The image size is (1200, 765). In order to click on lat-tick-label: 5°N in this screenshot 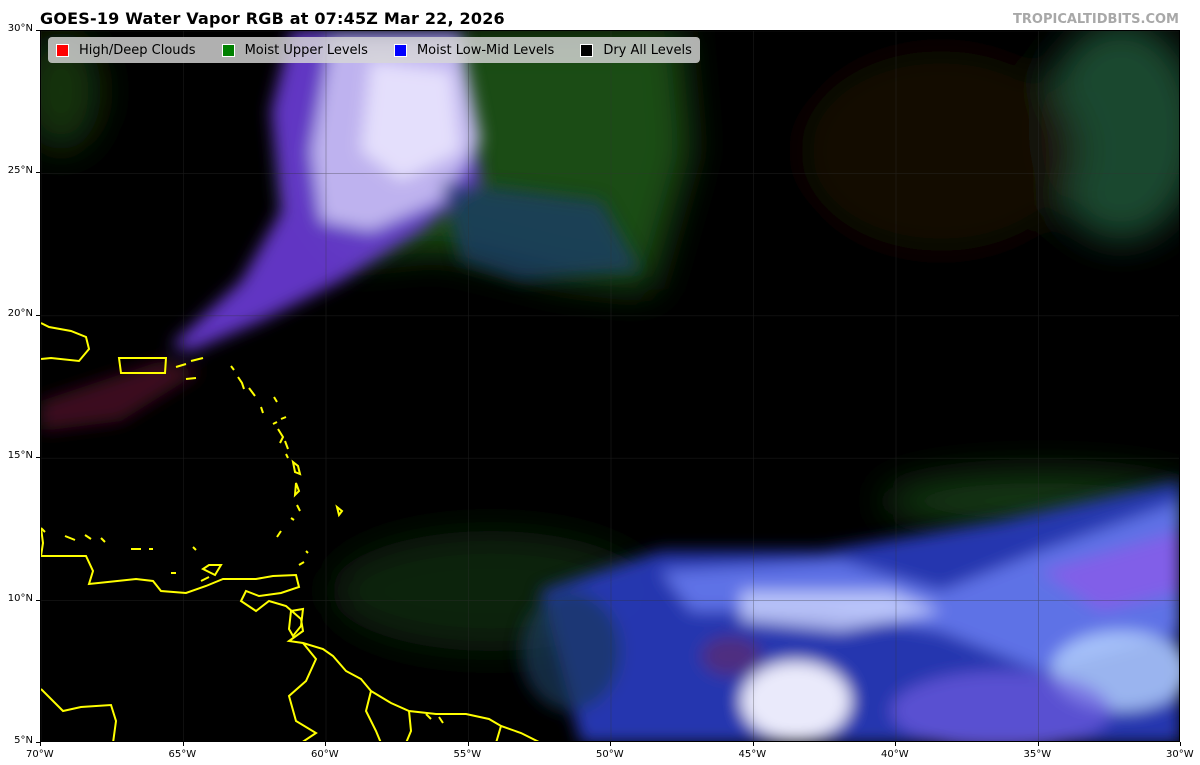, I will do `click(23, 740)`.